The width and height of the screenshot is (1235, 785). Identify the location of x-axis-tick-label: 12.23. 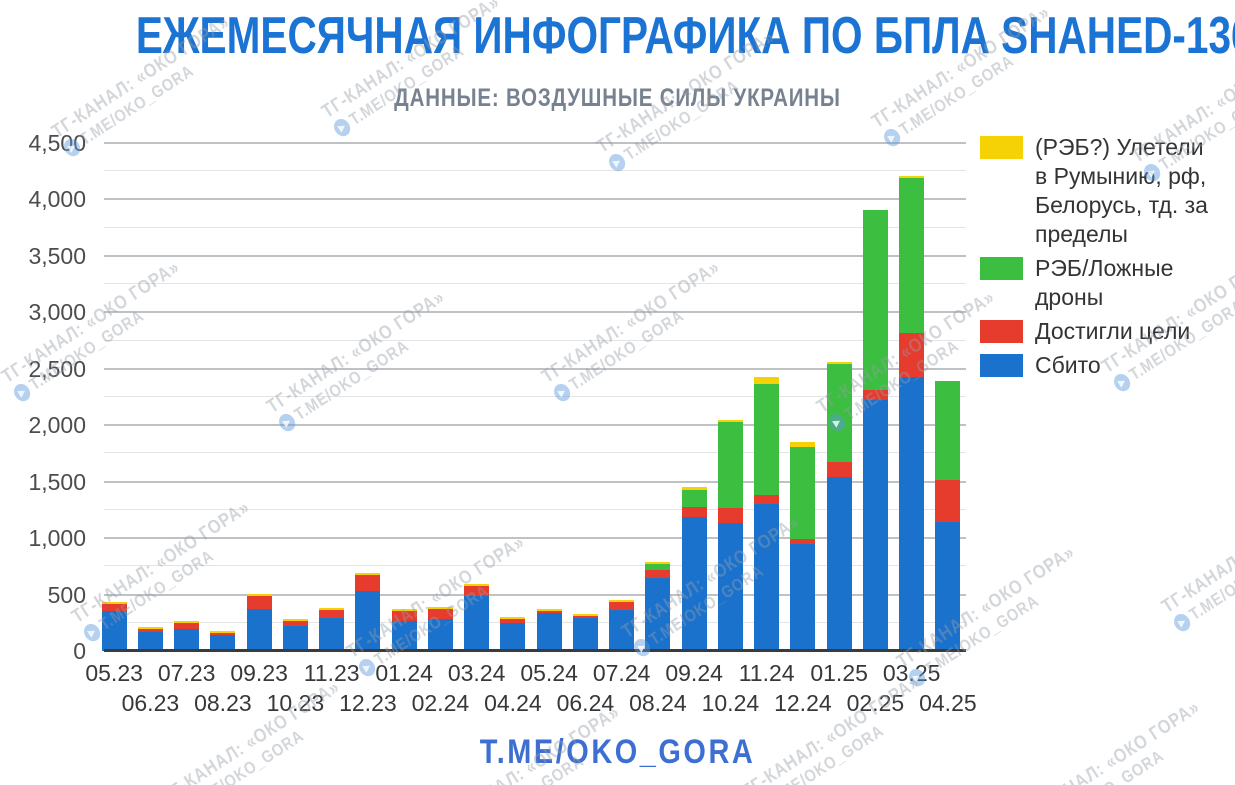
(368, 703).